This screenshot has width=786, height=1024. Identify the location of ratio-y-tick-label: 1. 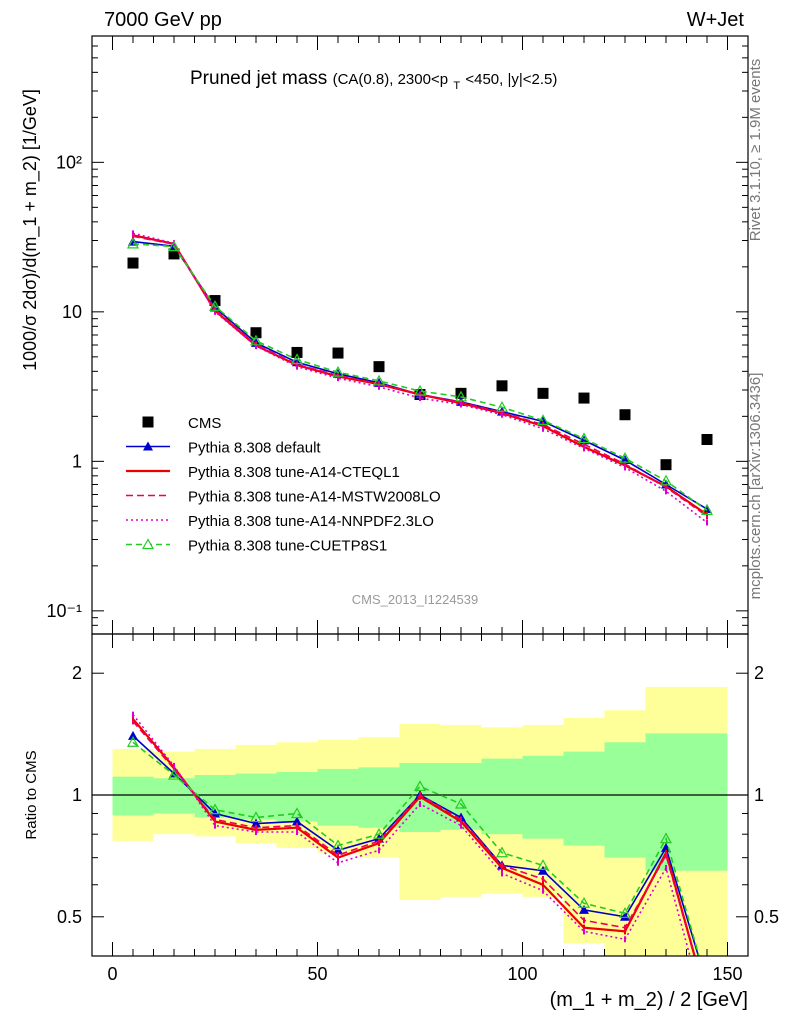
(77, 795).